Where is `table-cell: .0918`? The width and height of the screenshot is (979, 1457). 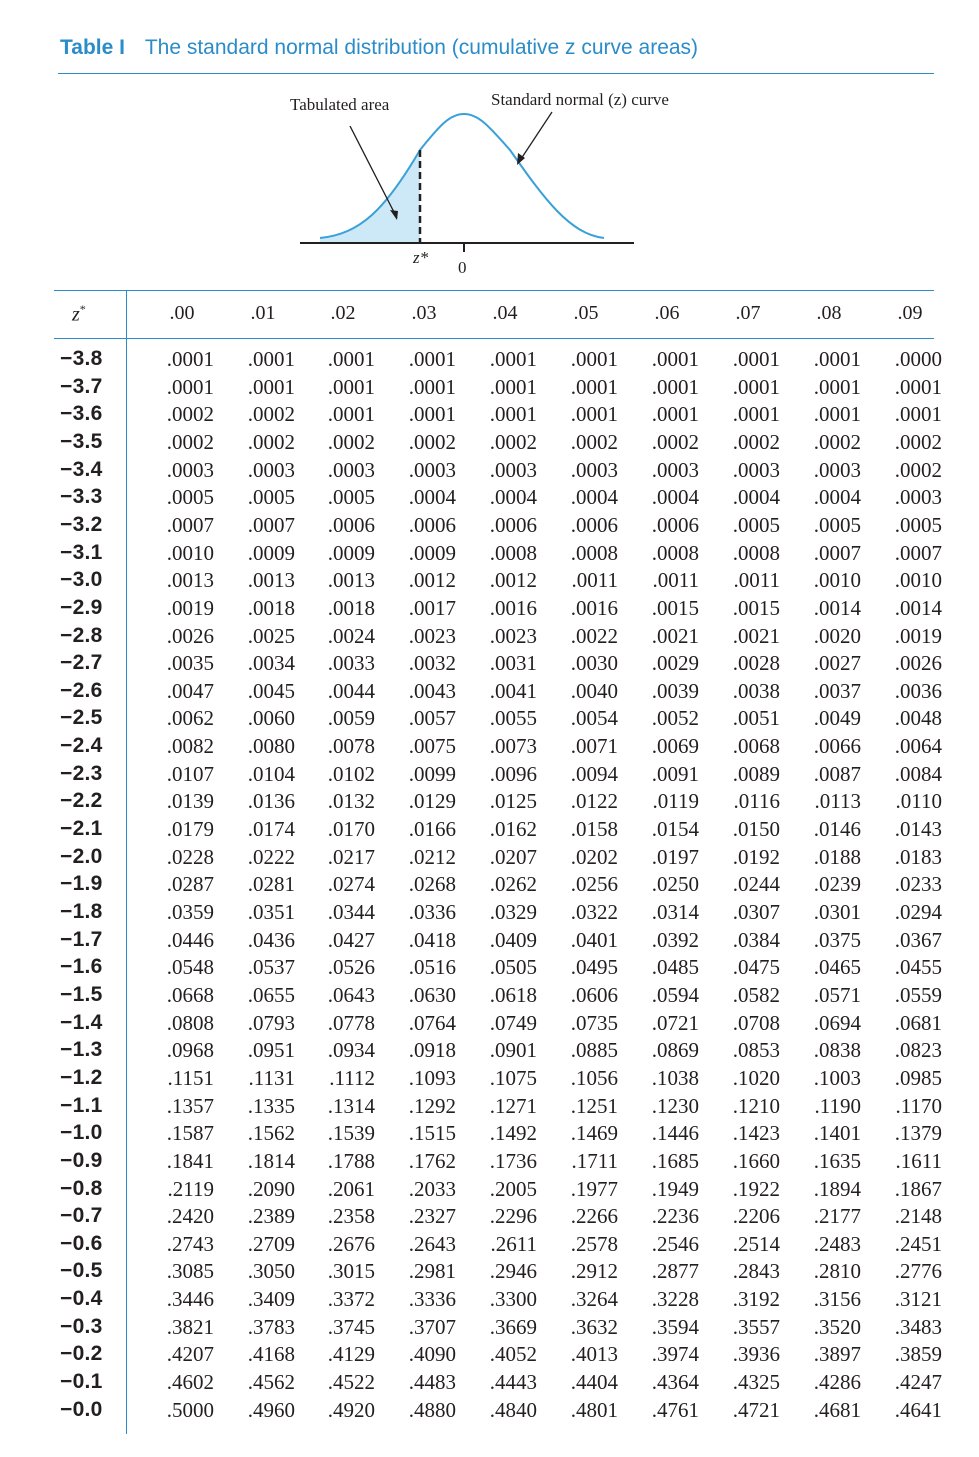 table-cell: .0918 is located at coordinates (432, 1050).